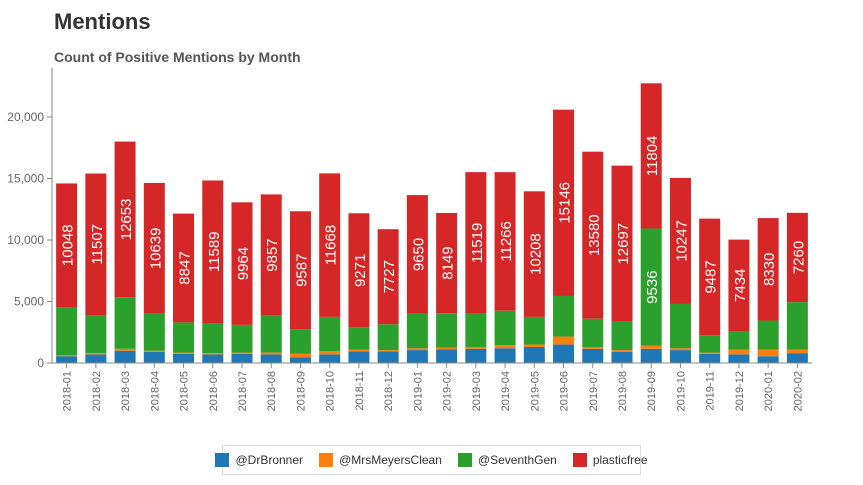 This screenshot has width=863, height=485. Describe the element at coordinates (259, 460) in the screenshot. I see `legend-item: @DrBronner` at that location.